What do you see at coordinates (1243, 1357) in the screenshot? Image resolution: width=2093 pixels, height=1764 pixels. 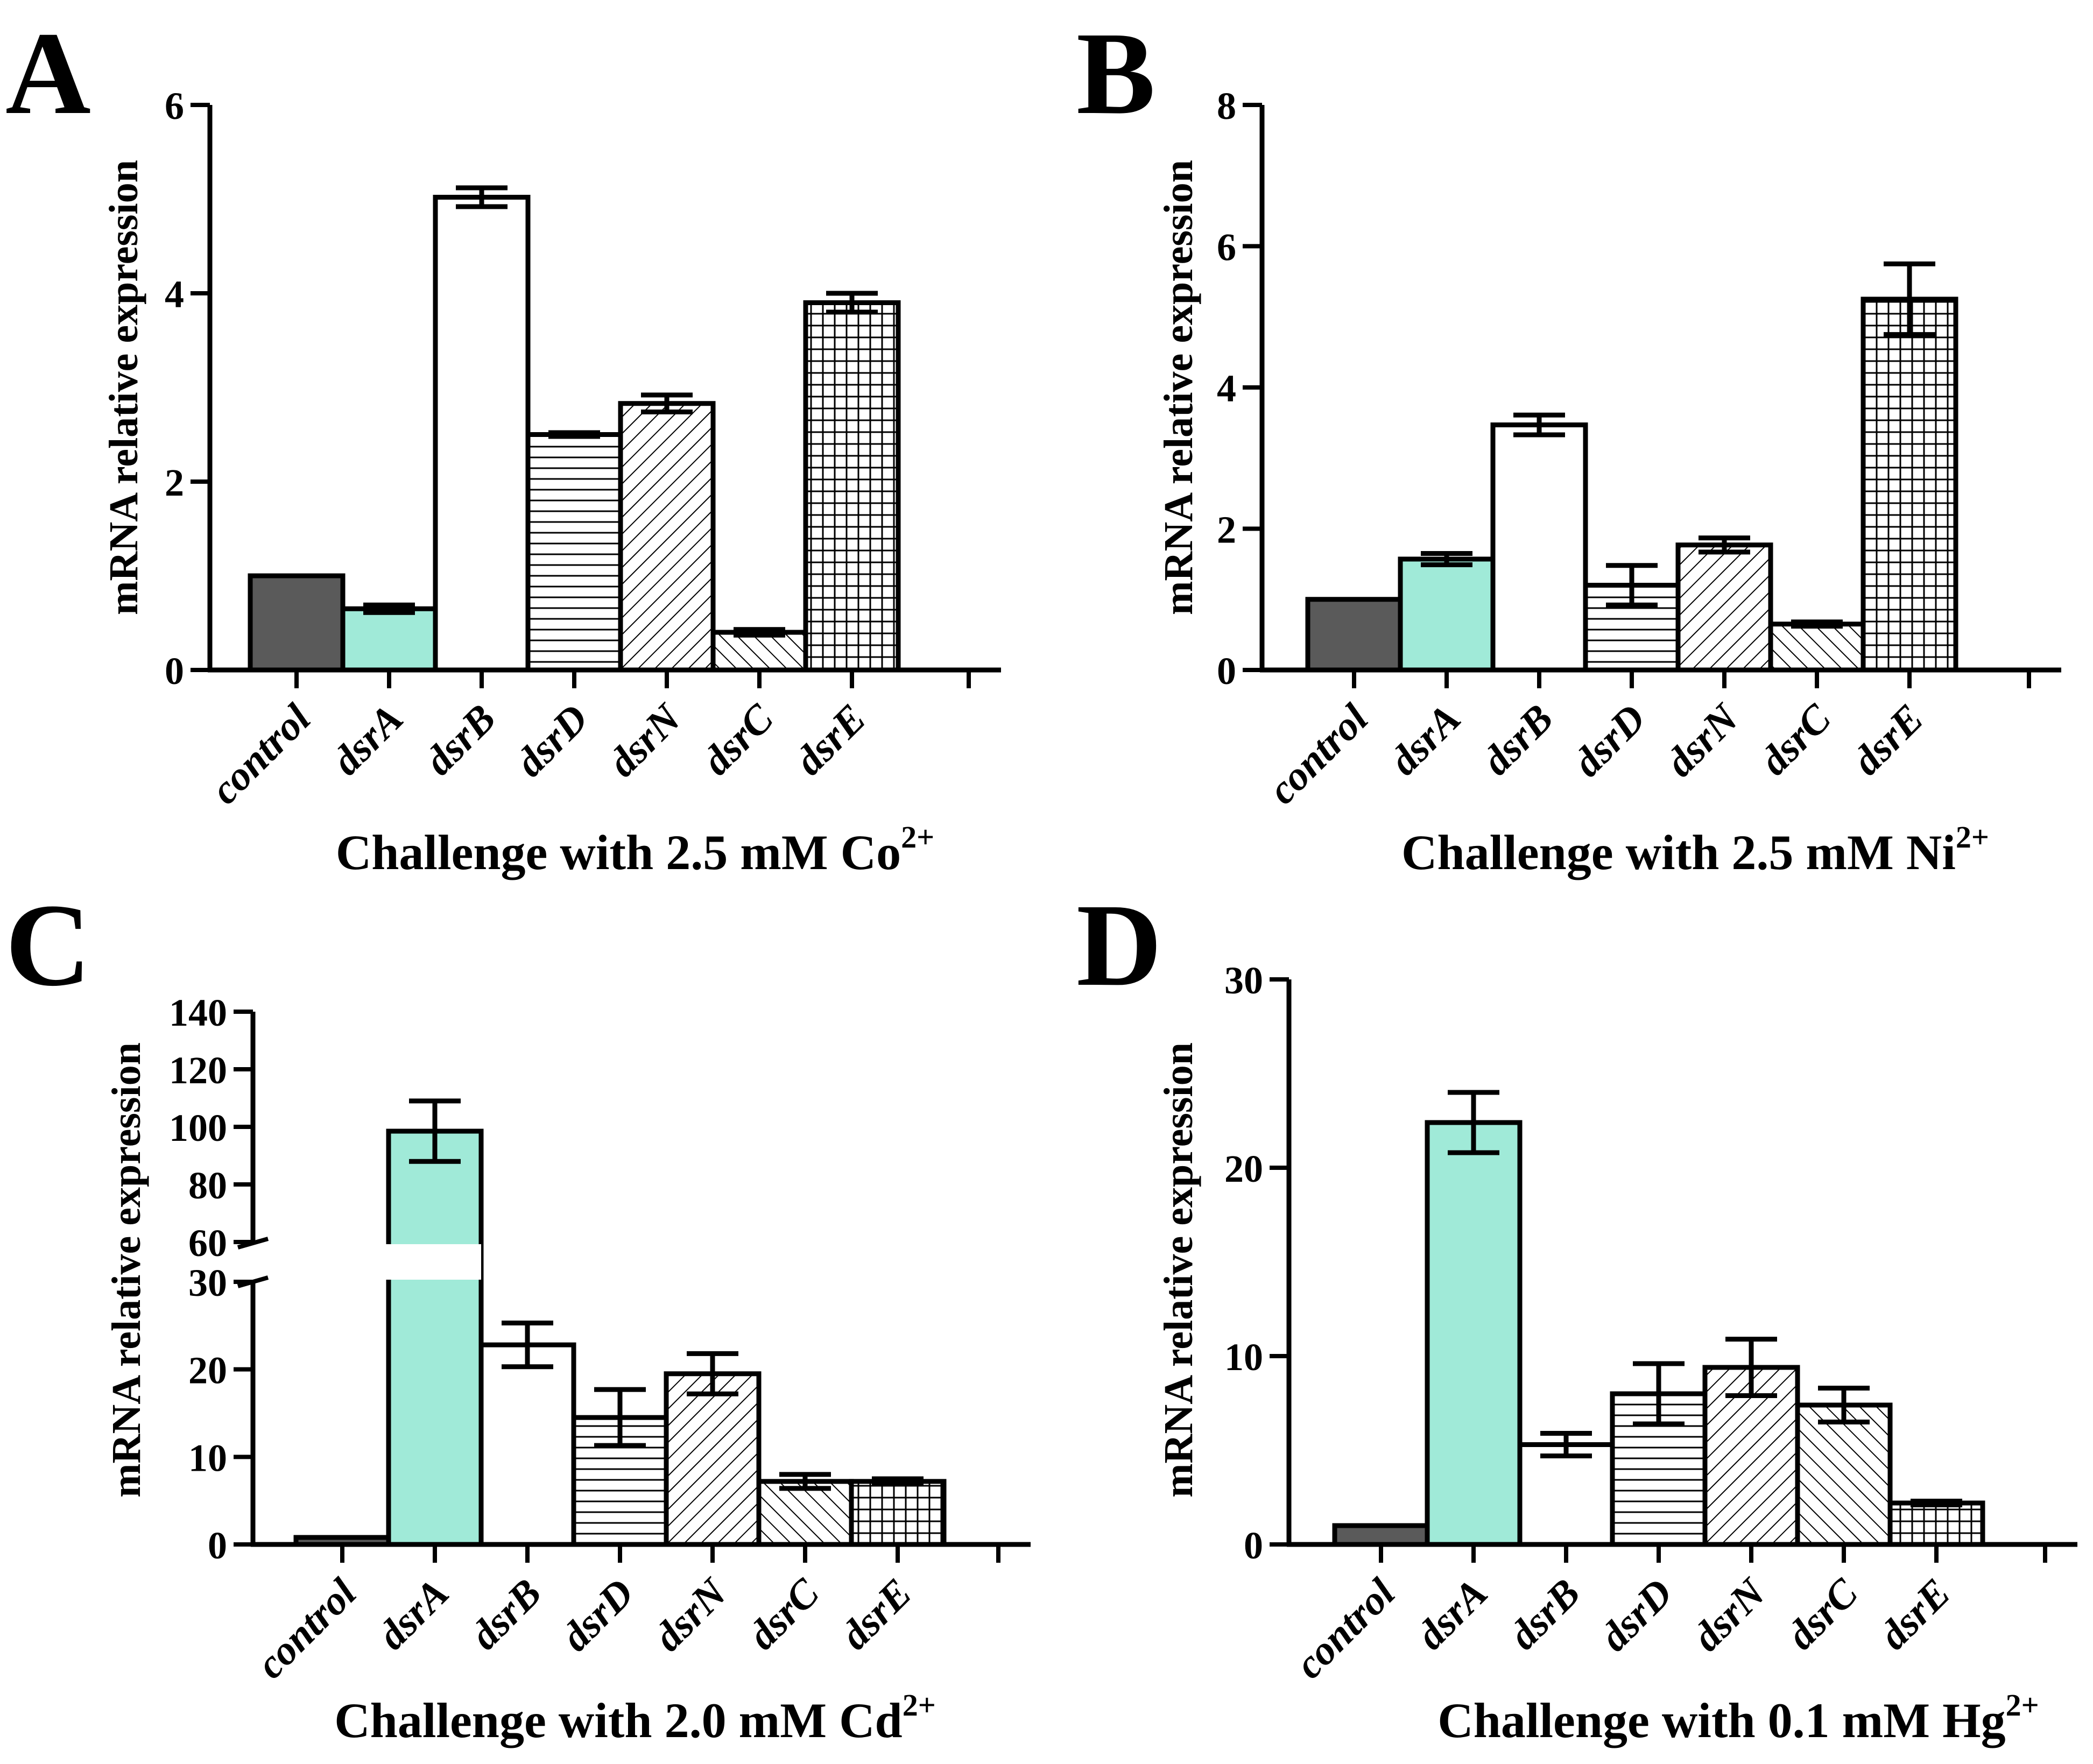 I see `y-tick-label: 10` at bounding box center [1243, 1357].